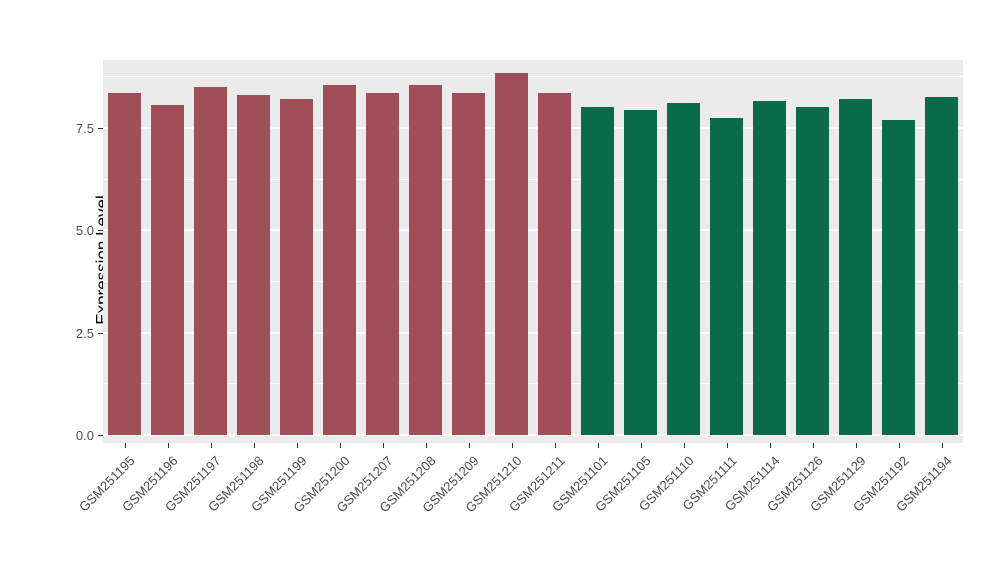 The height and width of the screenshot is (580, 1000). What do you see at coordinates (425, 259) in the screenshot?
I see `bar-GSM251208` at bounding box center [425, 259].